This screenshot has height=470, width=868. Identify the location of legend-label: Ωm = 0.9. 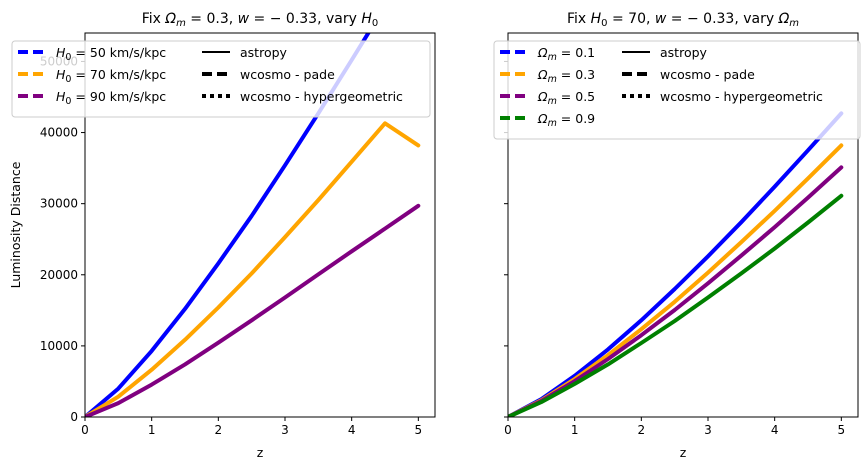
(566, 120).